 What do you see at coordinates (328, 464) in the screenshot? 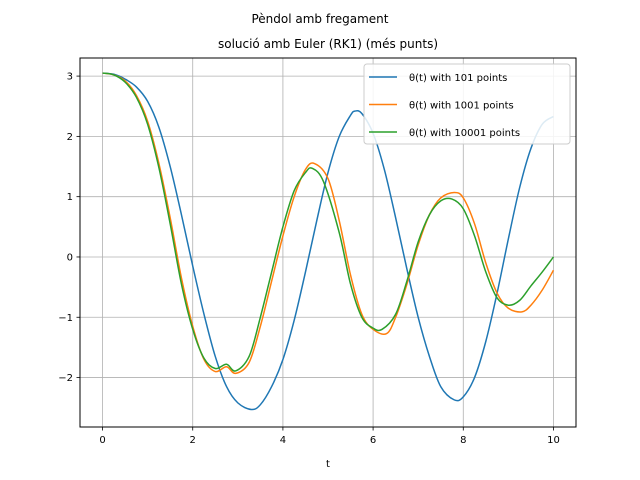
I see `x-axis-label: t` at bounding box center [328, 464].